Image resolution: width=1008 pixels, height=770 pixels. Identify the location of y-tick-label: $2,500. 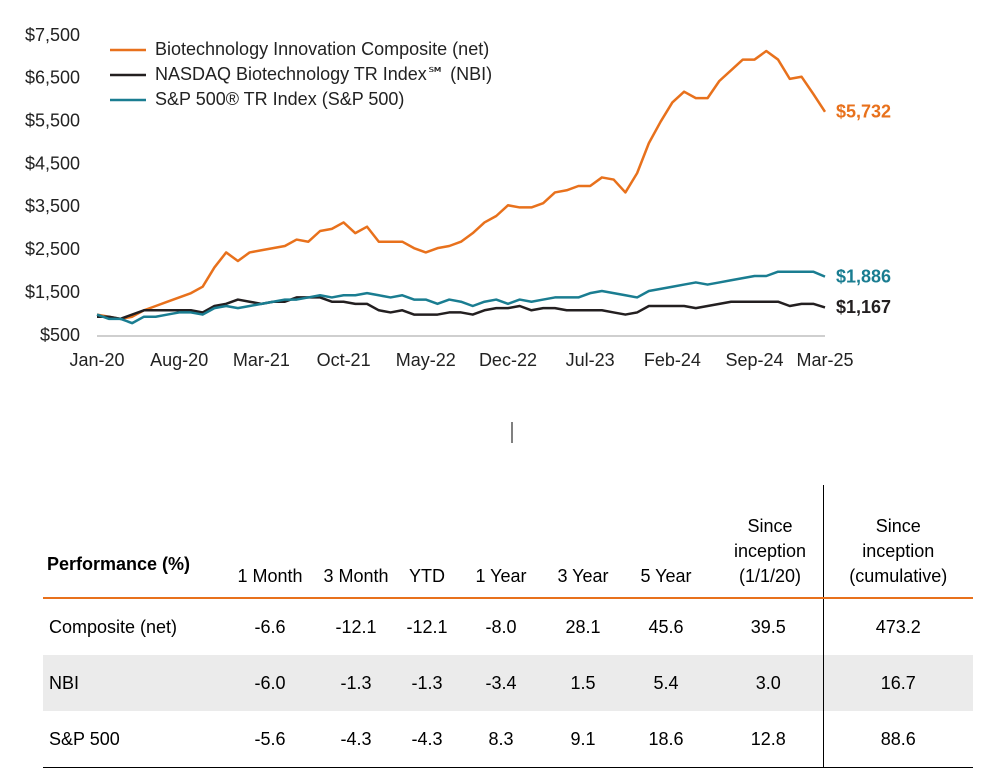
(52, 249).